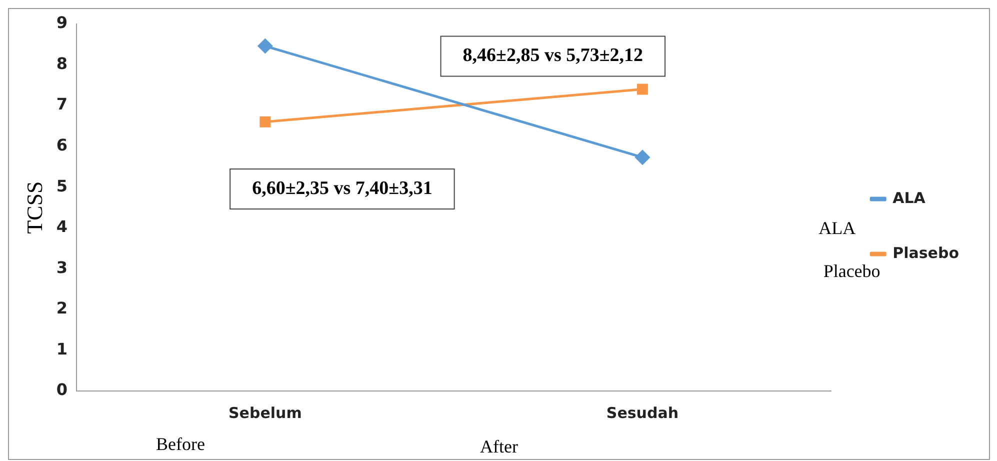 This screenshot has width=997, height=461. I want to click on y-tick-label: 0, so click(62, 390).